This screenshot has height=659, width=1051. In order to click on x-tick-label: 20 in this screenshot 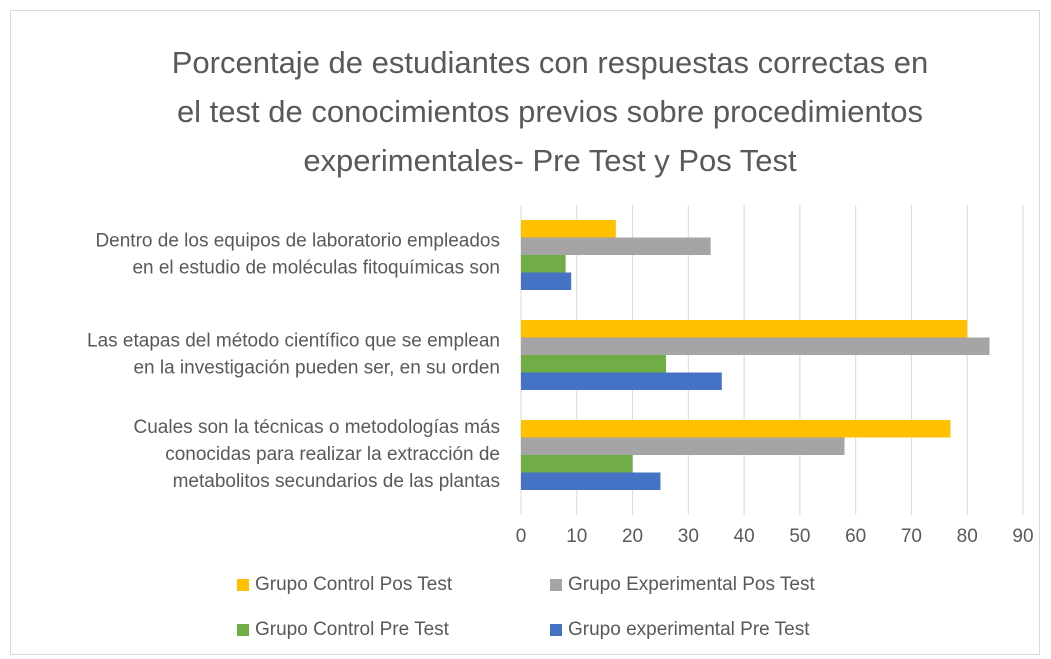, I will do `click(632, 536)`.